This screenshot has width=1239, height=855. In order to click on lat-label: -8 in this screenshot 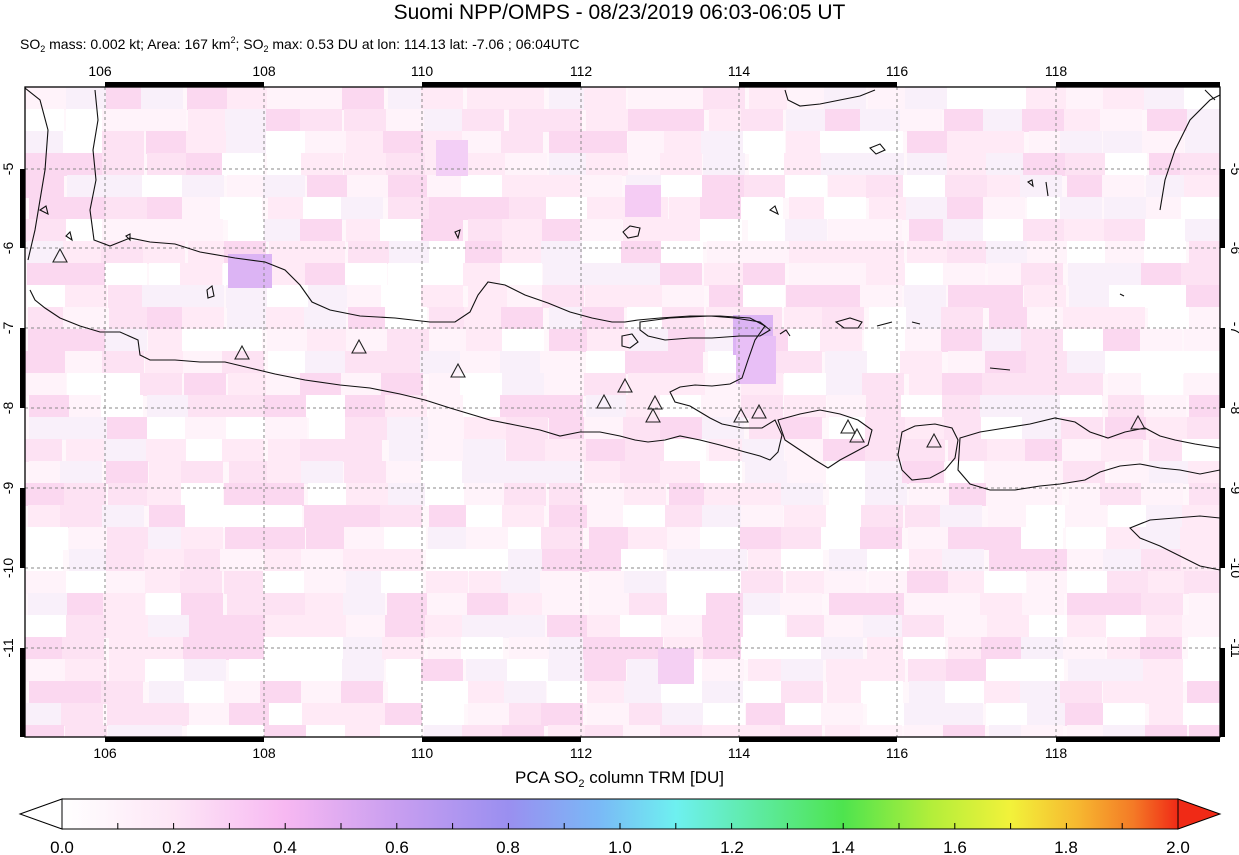, I will do `click(1233, 408)`.